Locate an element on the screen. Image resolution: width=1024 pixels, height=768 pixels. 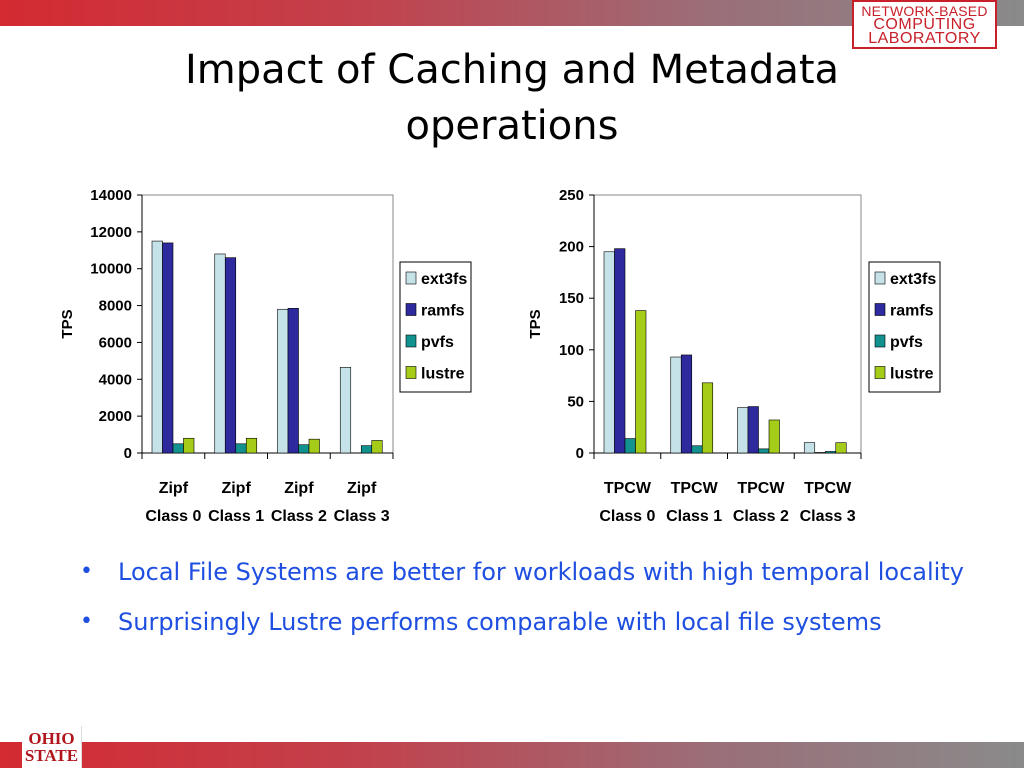
y-tick-label: 8000 is located at coordinates (115, 306).